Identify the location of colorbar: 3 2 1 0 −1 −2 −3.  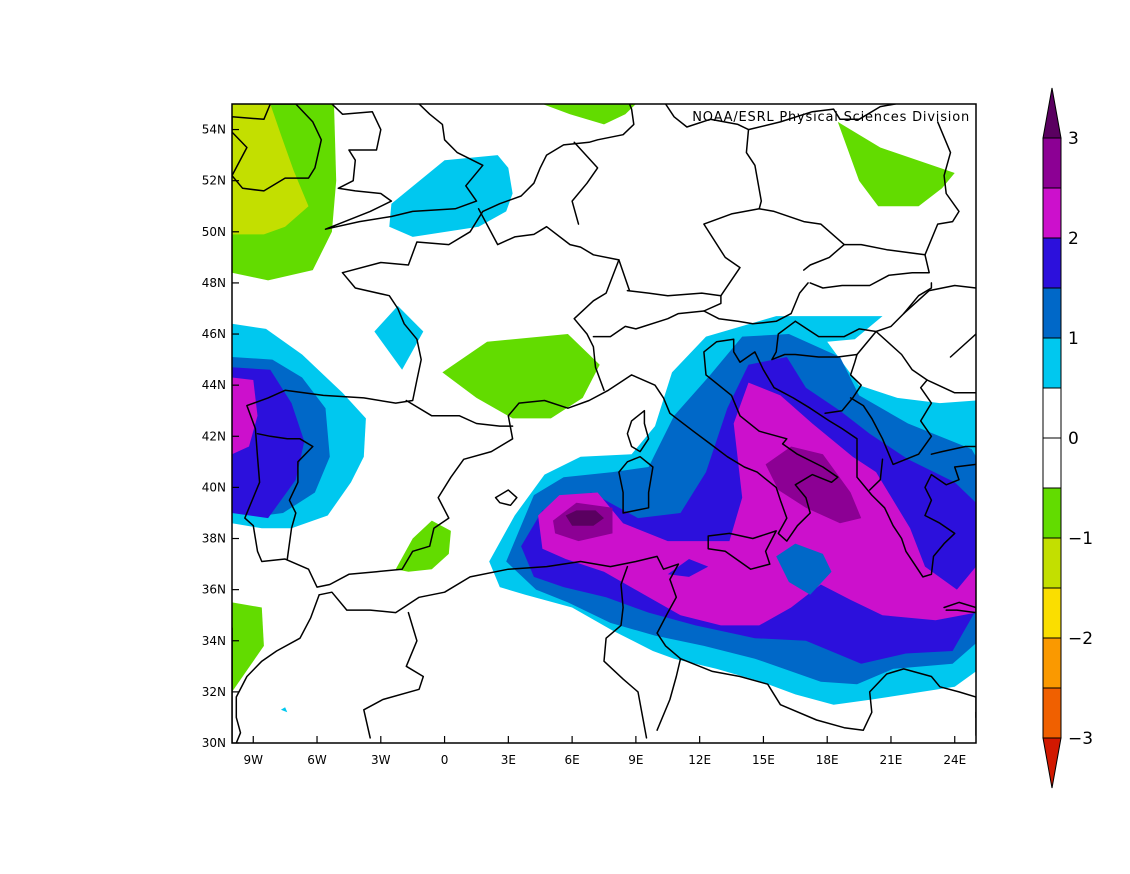
(1067, 438).